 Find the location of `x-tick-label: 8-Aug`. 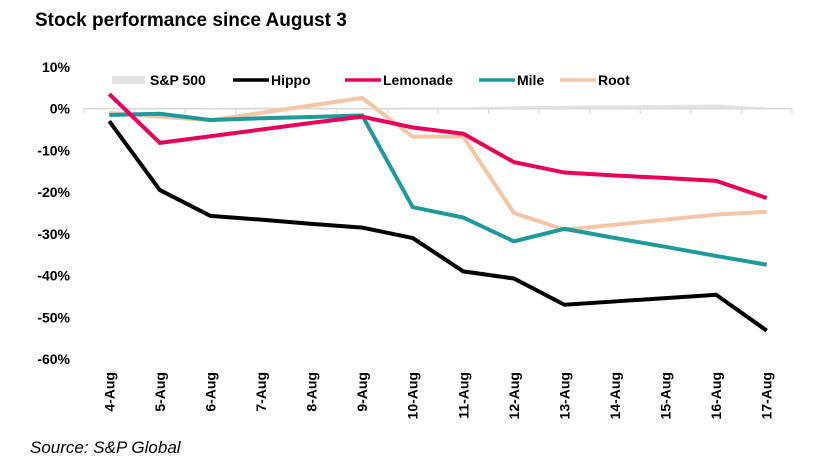

x-tick-label: 8-Aug is located at coordinates (312, 392).